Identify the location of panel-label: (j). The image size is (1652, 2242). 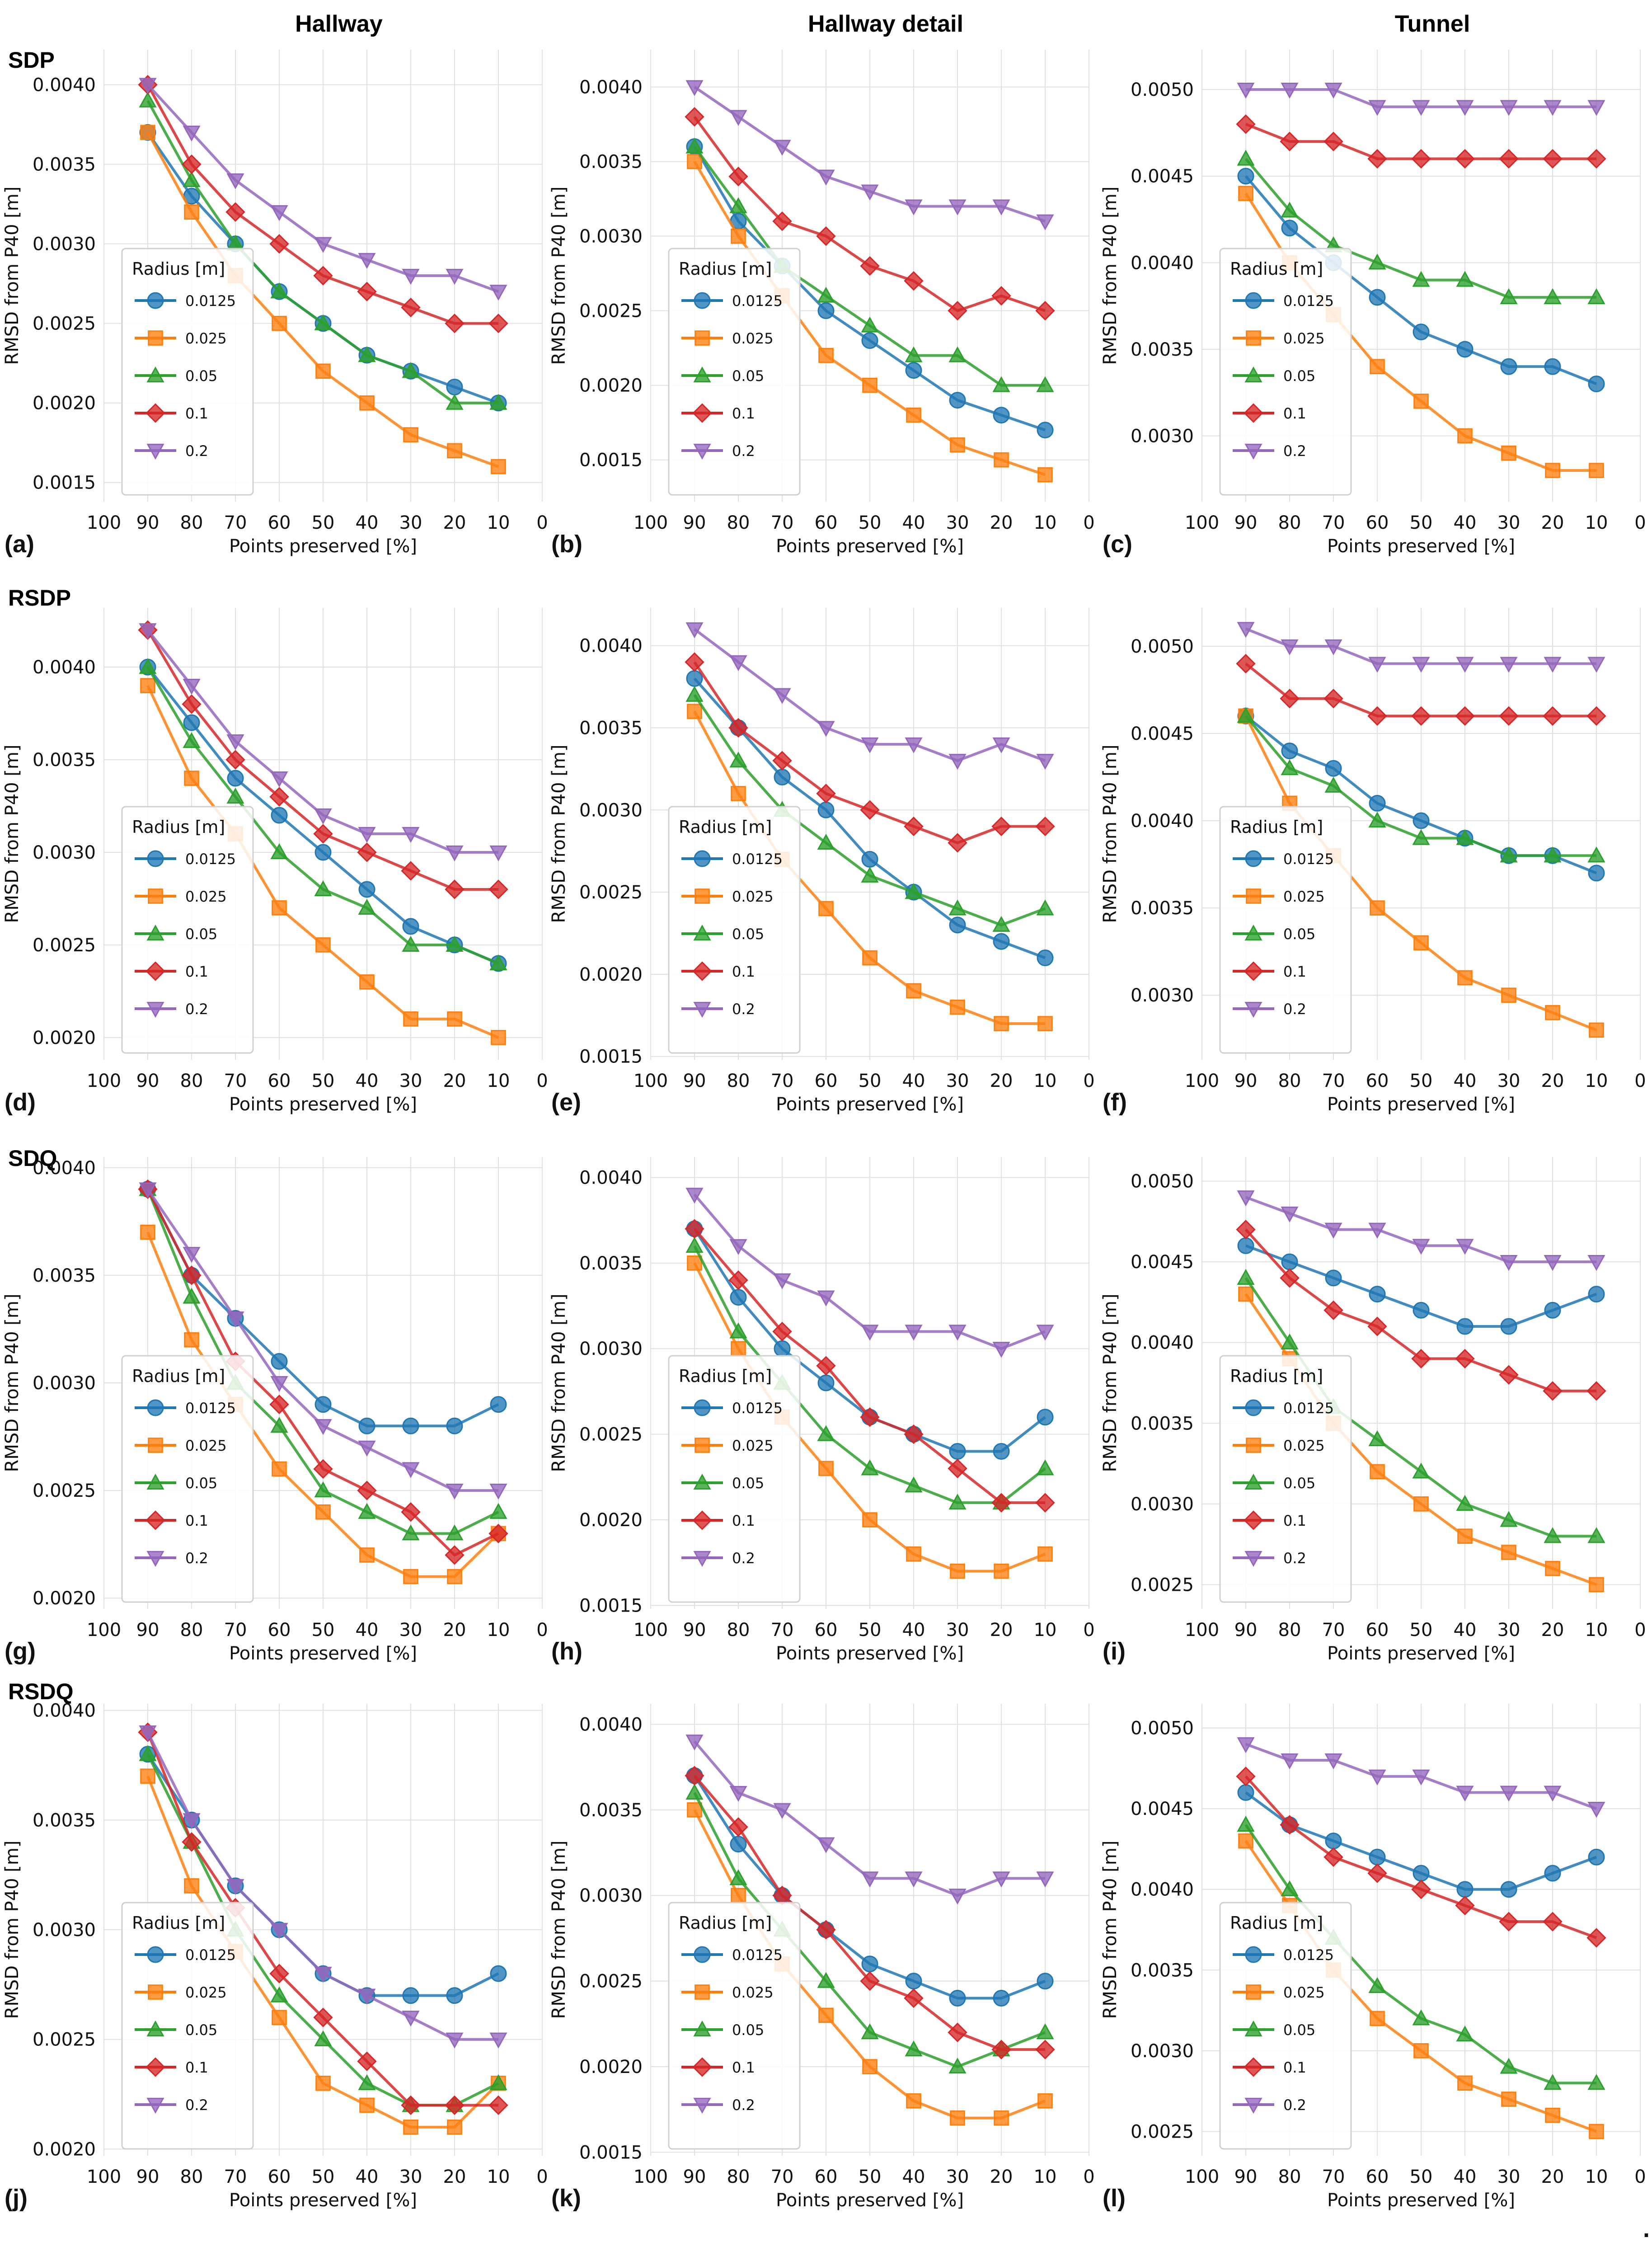
(16, 2198).